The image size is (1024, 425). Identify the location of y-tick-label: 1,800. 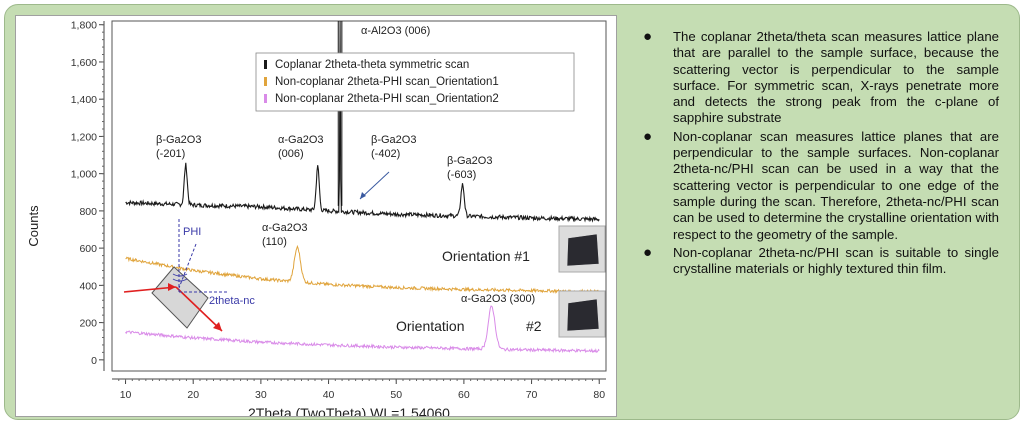
(84, 26).